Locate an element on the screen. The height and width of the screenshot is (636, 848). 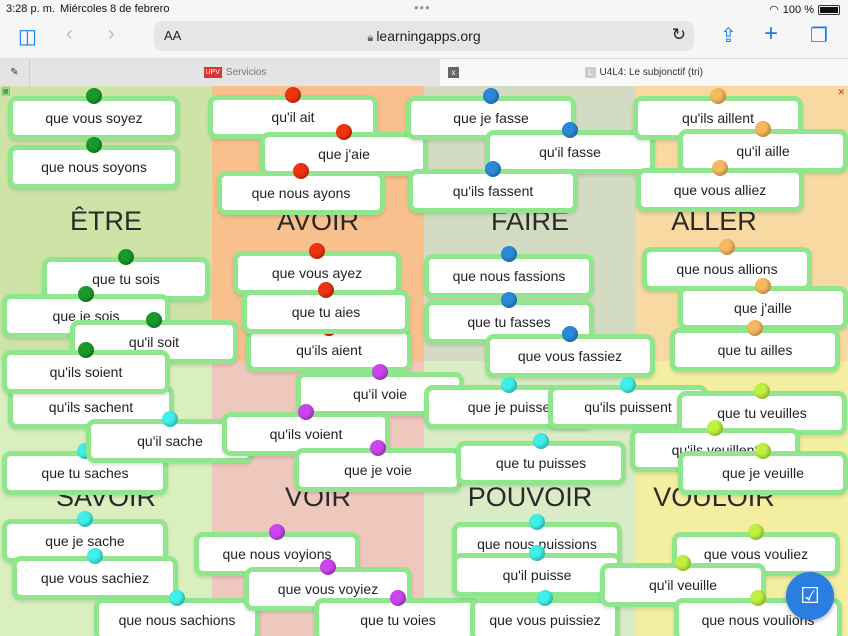
wifi-icon: ◠ is located at coordinates (774, 10).